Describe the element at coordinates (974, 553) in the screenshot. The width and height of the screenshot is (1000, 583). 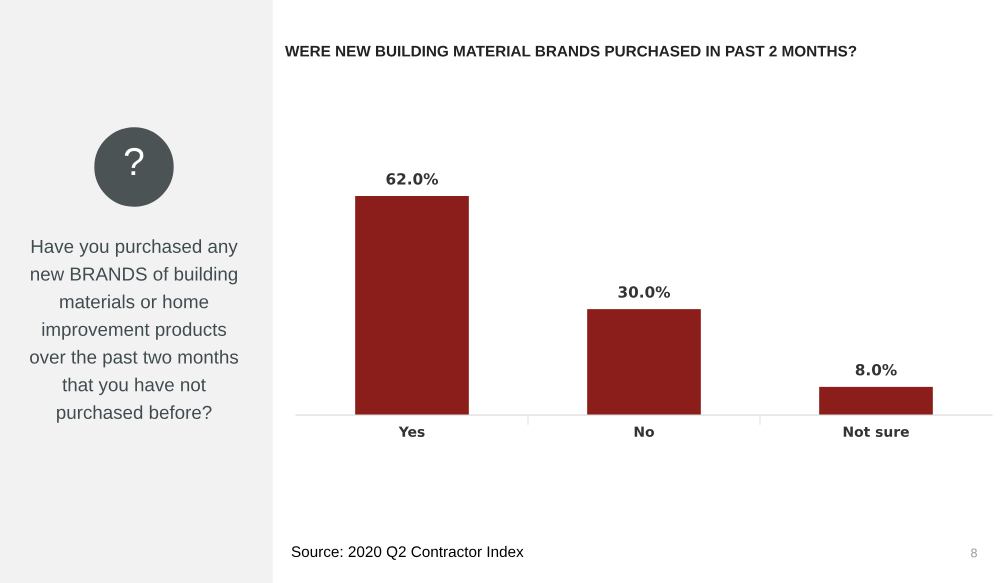
I see `text: 8` at that location.